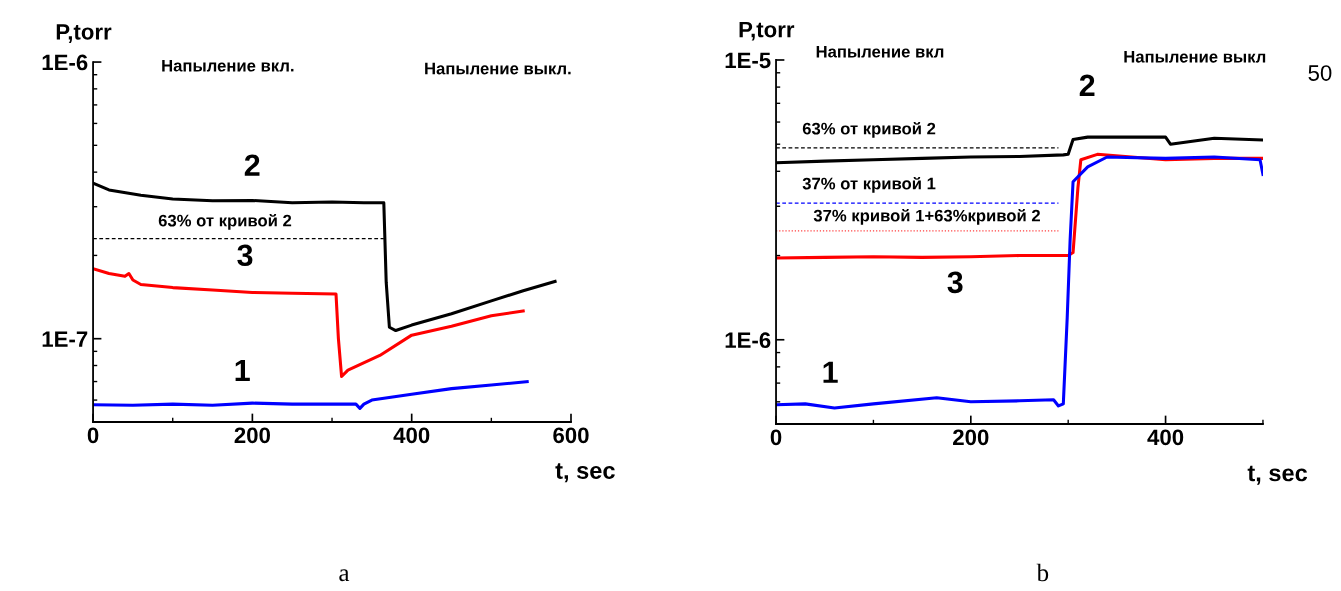  What do you see at coordinates (228, 65) in the screenshot?
I see `annotation: Напыление вкл.` at bounding box center [228, 65].